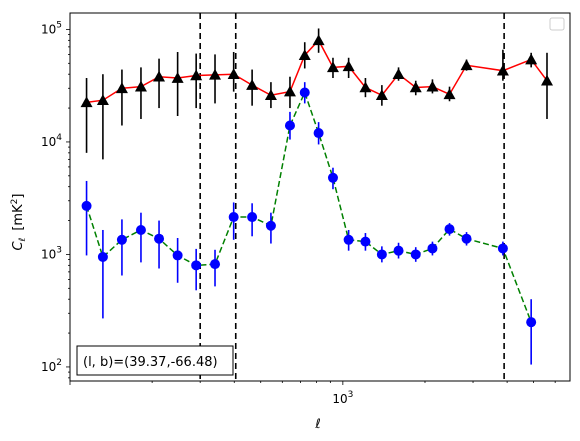  I want to click on annotation-box: (l, b)=(39.37,-66.48), so click(155, 360).